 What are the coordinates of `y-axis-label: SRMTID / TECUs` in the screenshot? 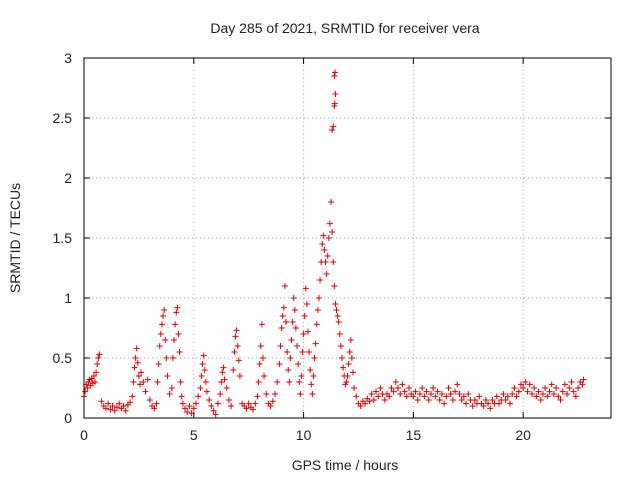 It's located at (15, 238).